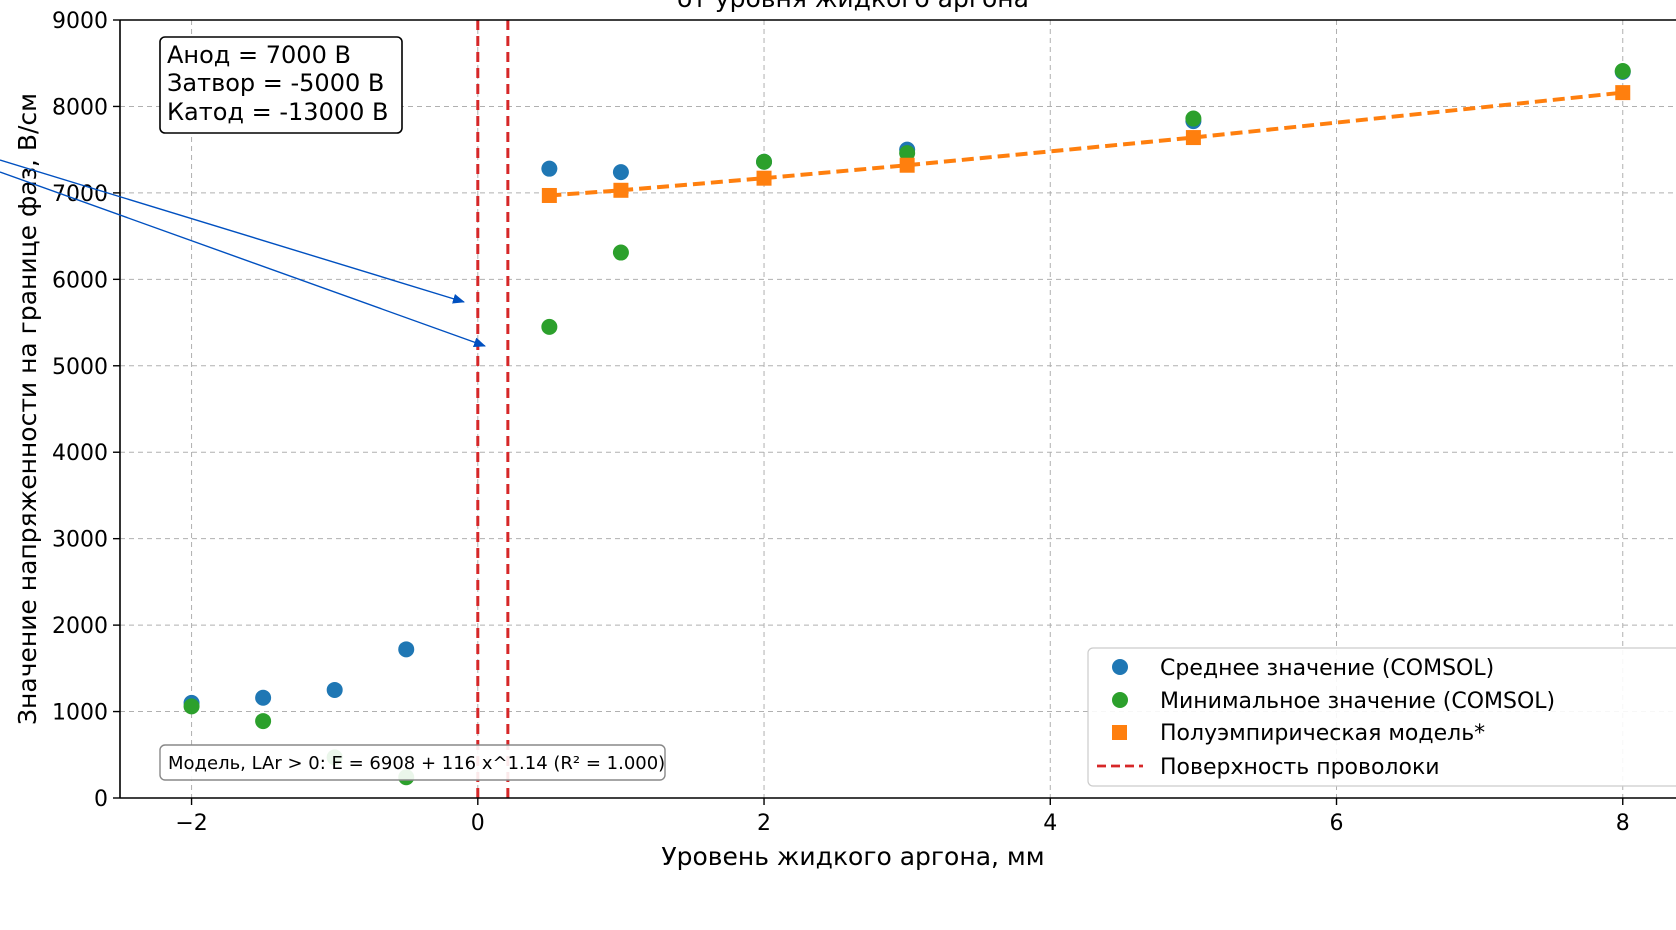 Image resolution: width=1676 pixels, height=930 pixels. Describe the element at coordinates (80, 453) in the screenshot. I see `y-tick-label: 4000` at that location.